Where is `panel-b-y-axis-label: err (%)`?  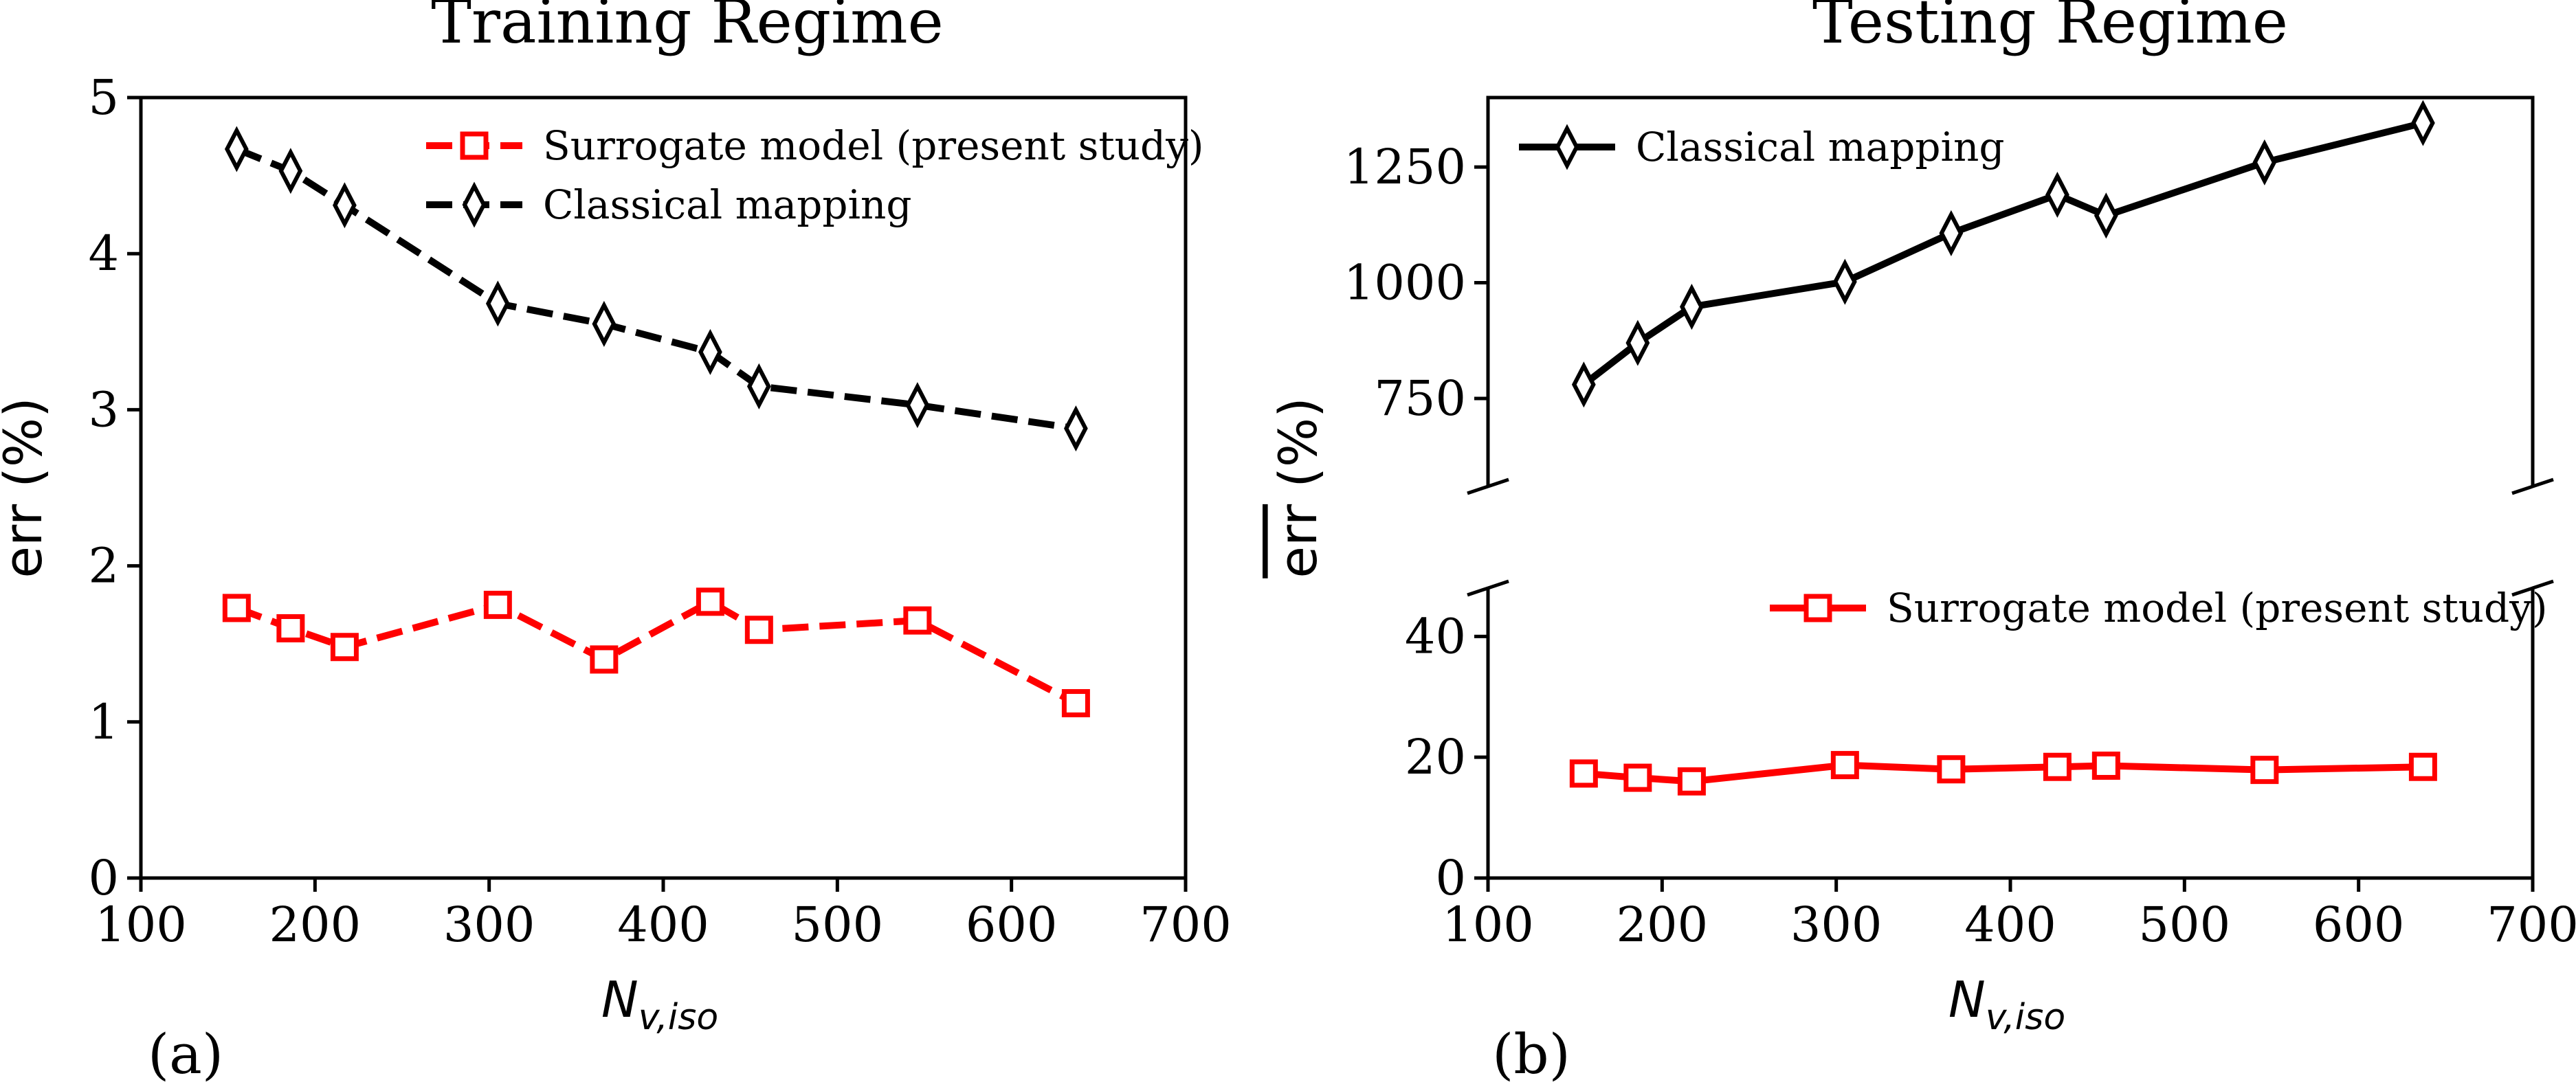 panel-b-y-axis-label: err (%) is located at coordinates (1298, 487).